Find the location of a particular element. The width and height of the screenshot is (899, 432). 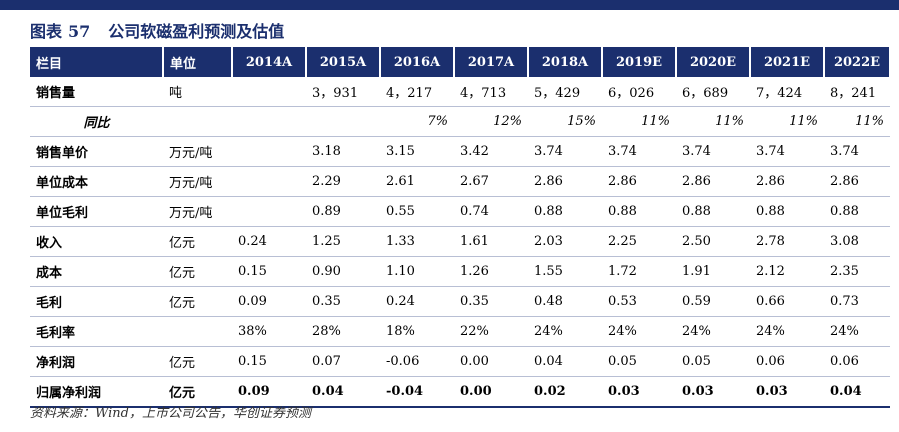

column-header: 单位 is located at coordinates (198, 62).